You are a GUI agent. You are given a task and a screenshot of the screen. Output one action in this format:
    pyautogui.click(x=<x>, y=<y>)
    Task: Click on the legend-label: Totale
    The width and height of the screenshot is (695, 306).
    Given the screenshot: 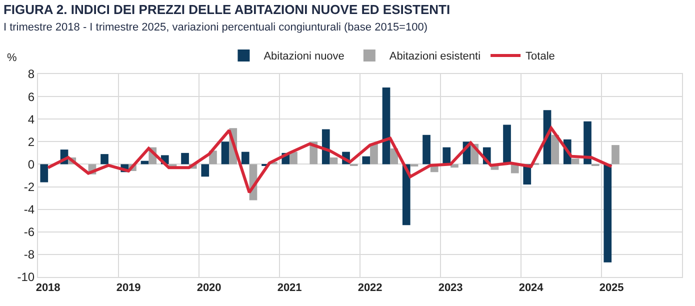 What is the action you would take?
    pyautogui.click(x=540, y=56)
    